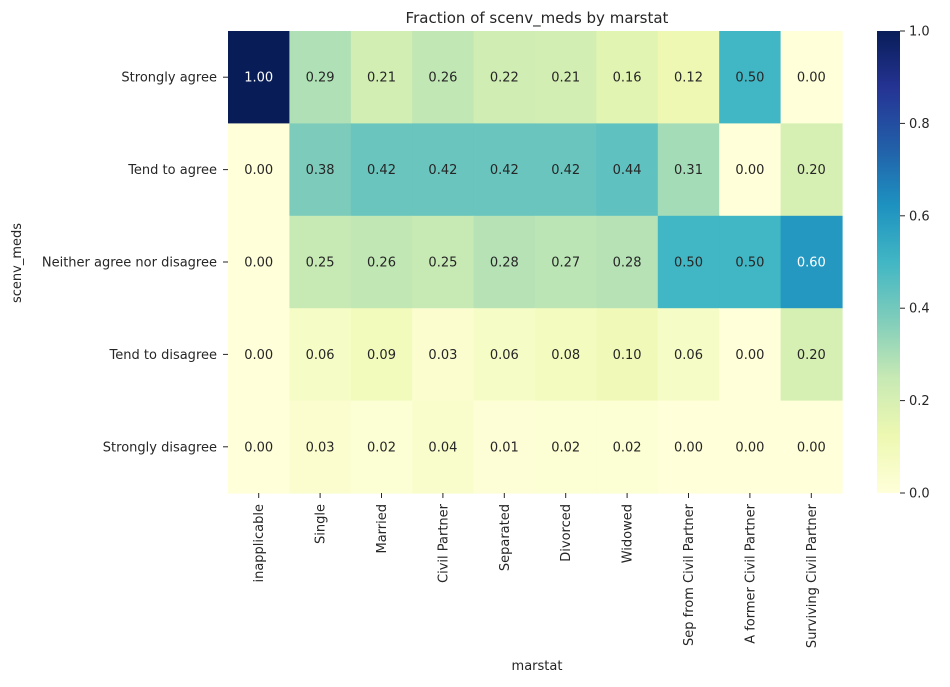 The image size is (950, 687). Describe the element at coordinates (919, 32) in the screenshot. I see `colorbar-tick-label: 1.0` at that location.